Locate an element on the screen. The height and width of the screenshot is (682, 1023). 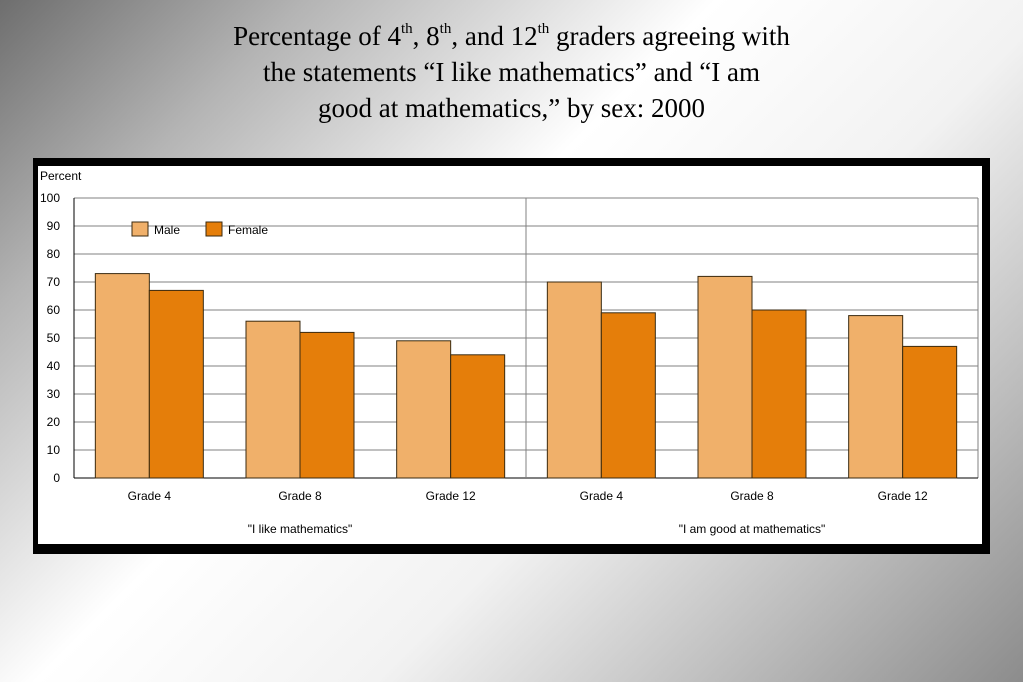
y-tick-label-50: 50 is located at coordinates (54, 338).